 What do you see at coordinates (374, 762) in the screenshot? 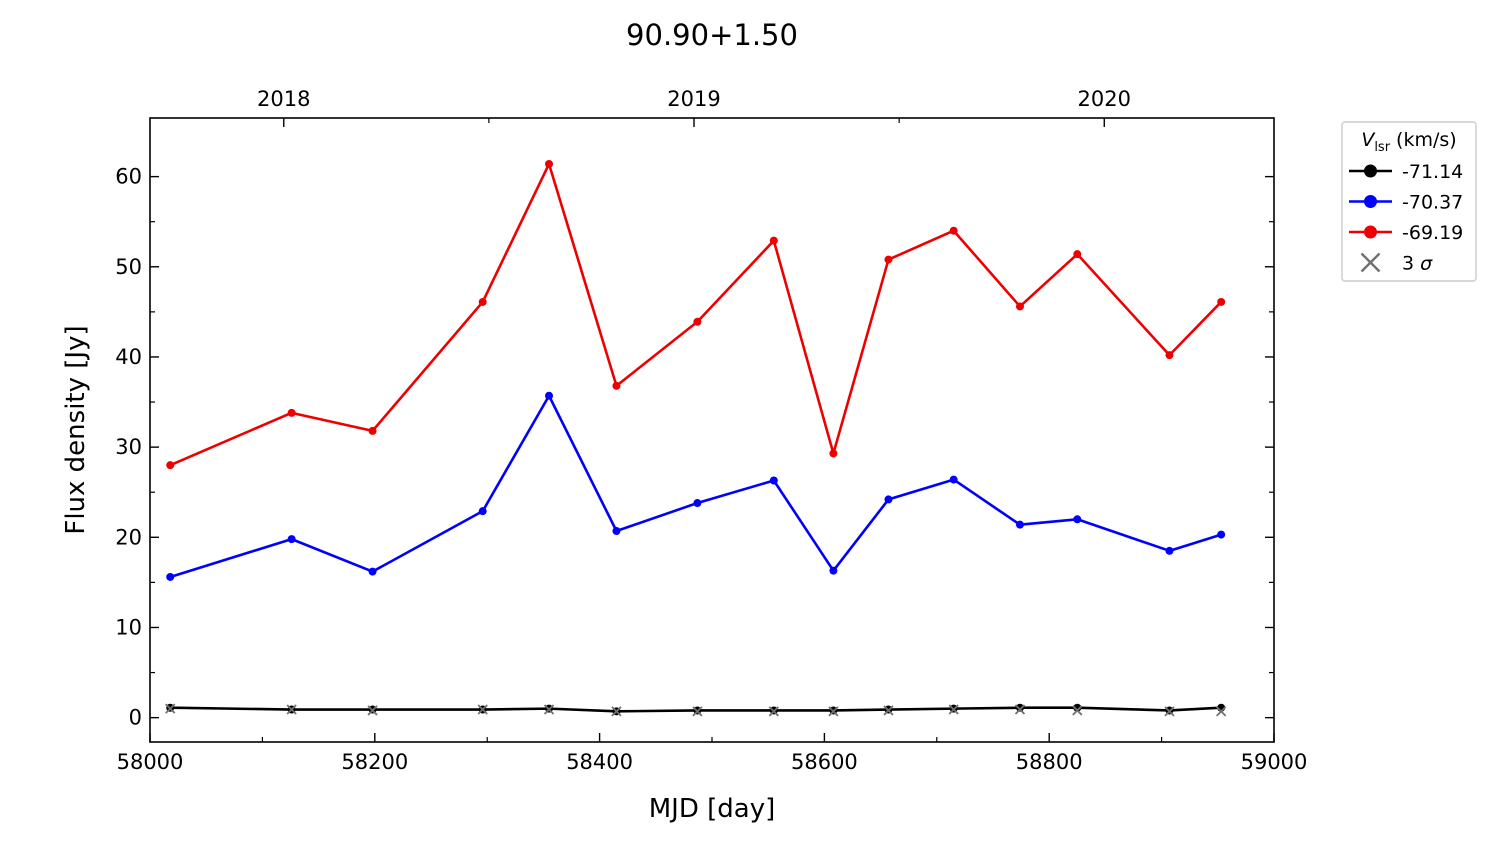
I see `x-tick-label: 58200` at bounding box center [374, 762].